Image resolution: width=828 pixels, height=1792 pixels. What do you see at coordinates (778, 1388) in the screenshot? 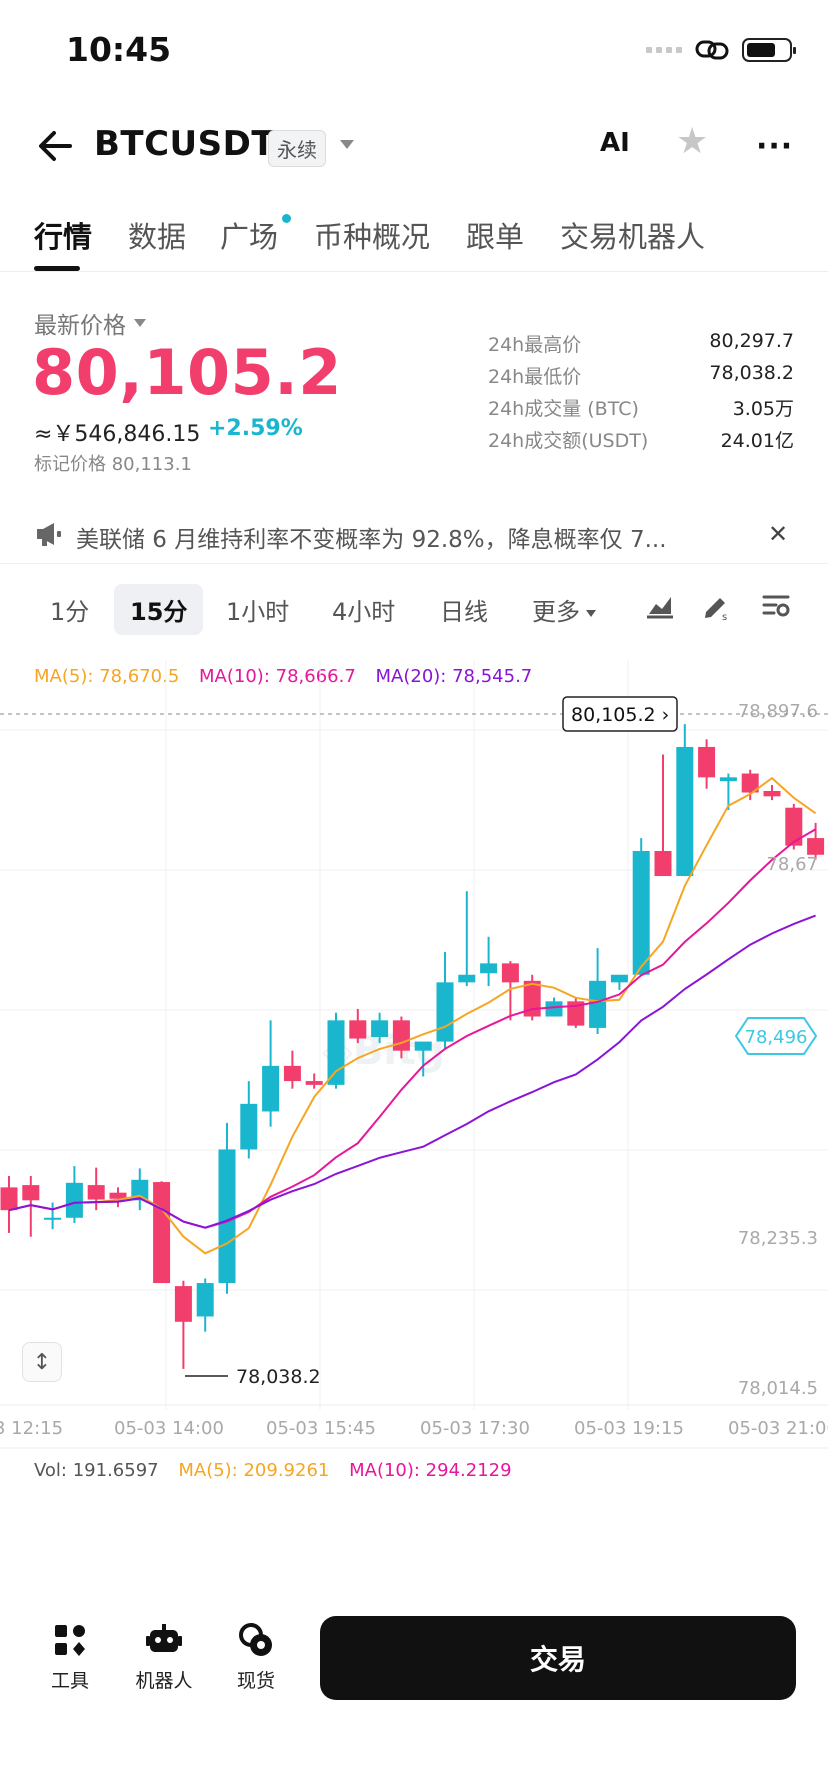
I see `y-axis-label: 78,014.5` at bounding box center [778, 1388].